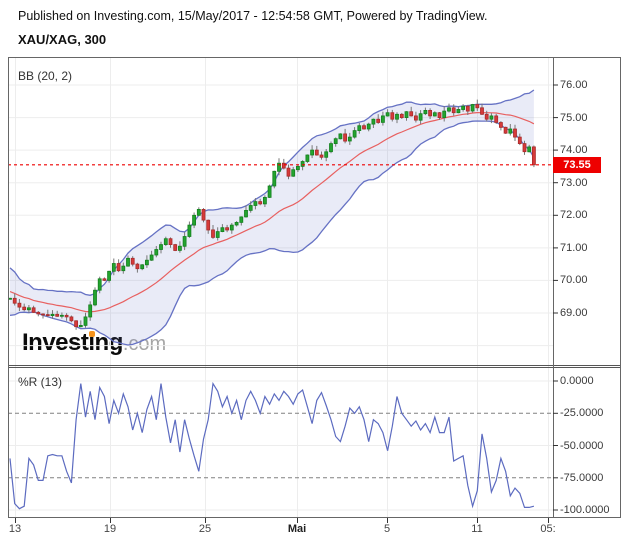 This screenshot has height=545, width=623. Describe the element at coordinates (577, 164) in the screenshot. I see `last-price-tag: 73.55` at that location.